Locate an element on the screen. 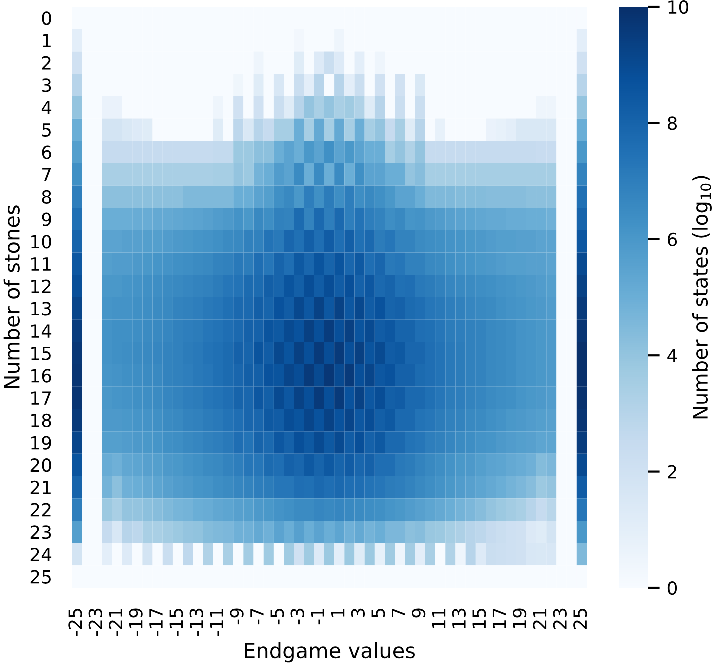 The height and width of the screenshot is (669, 720). color-bar-label: 6 is located at coordinates (673, 239).